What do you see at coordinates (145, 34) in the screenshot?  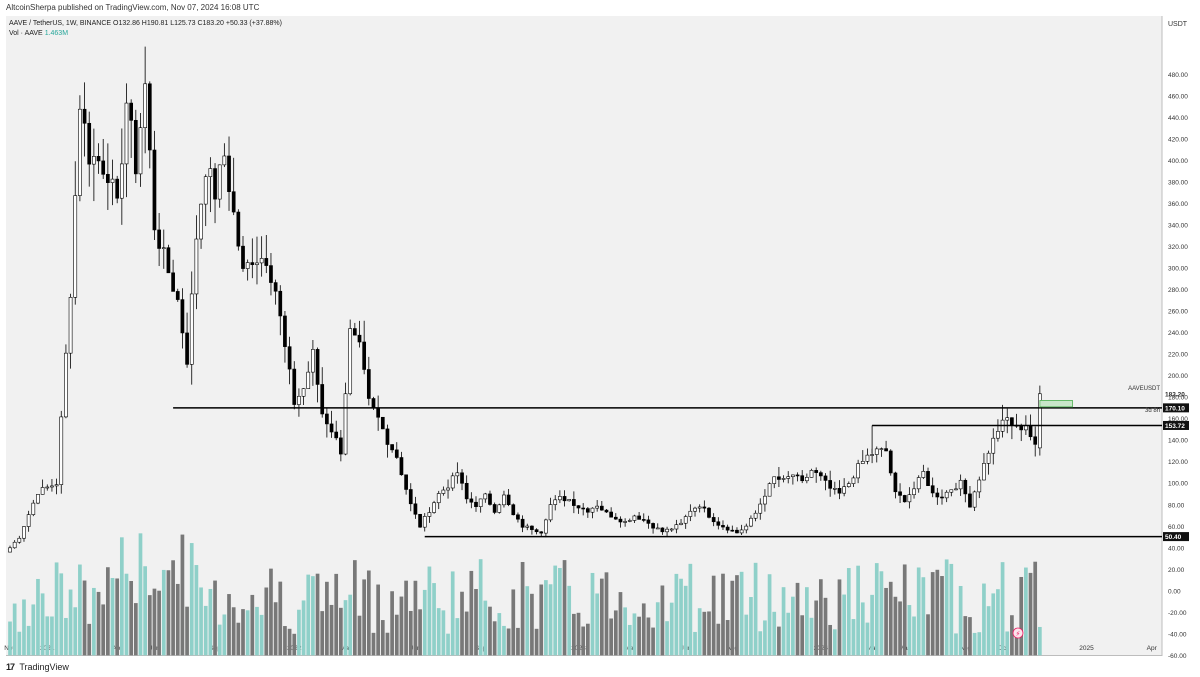 I see `volume-legend: Vol · AAVE 1.463M` at bounding box center [145, 34].